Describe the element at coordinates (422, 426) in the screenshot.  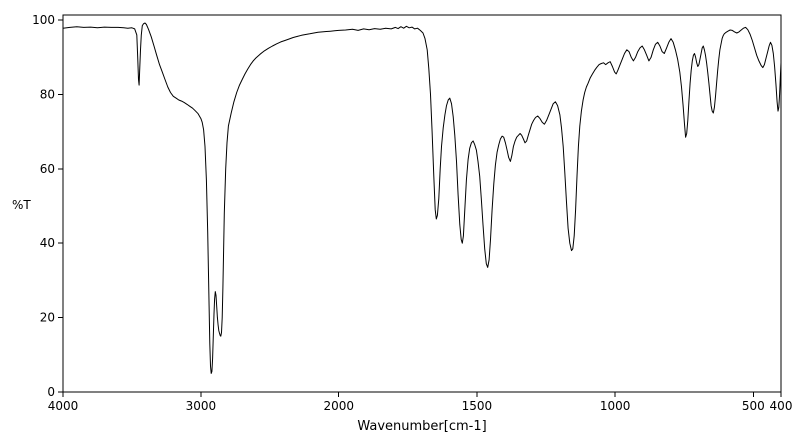
I see `x-axis-label: Wavenumber[cm-1]` at that location.